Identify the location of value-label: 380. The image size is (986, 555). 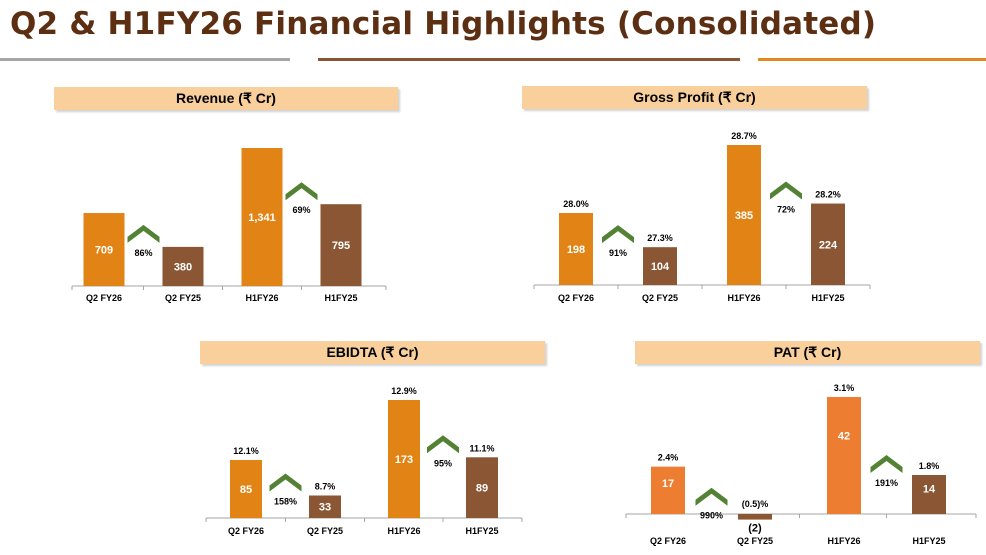
(183, 267).